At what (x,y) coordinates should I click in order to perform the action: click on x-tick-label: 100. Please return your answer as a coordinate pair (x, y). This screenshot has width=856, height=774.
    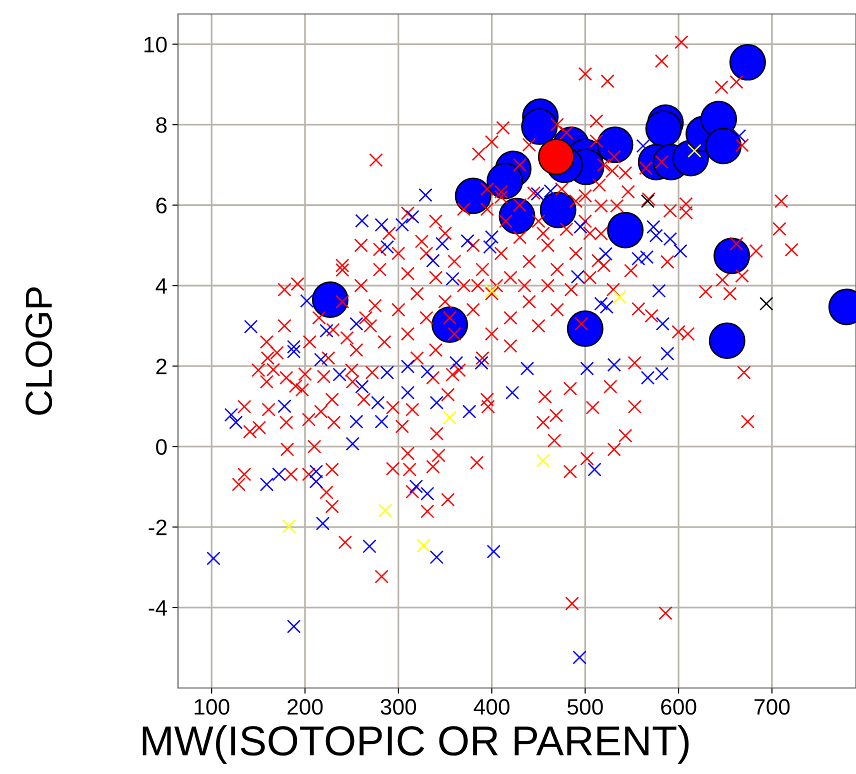
    Looking at the image, I should click on (212, 707).